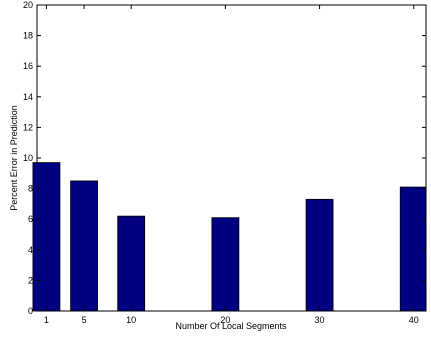  I want to click on y-tick-label: 16, so click(28, 66).